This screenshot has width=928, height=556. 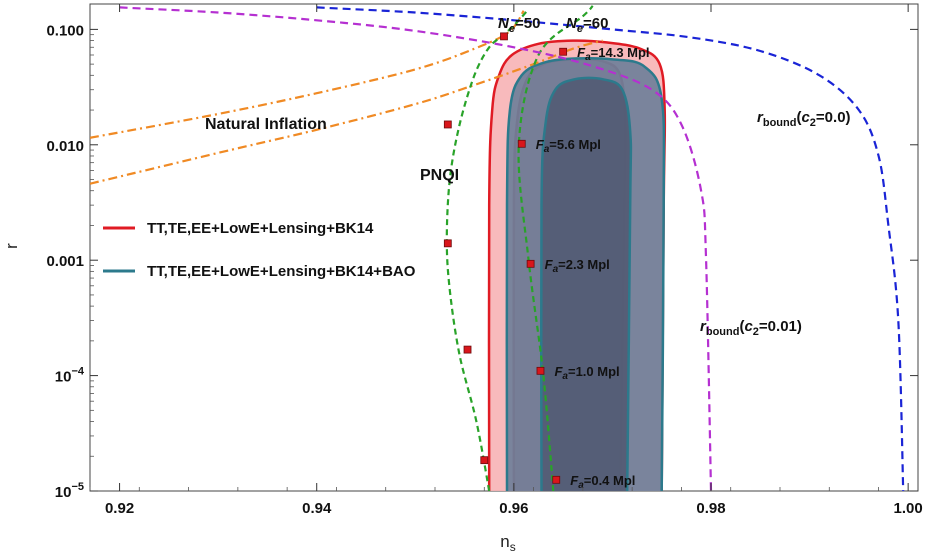 I want to click on x-axis-label: ns, so click(x=507, y=543).